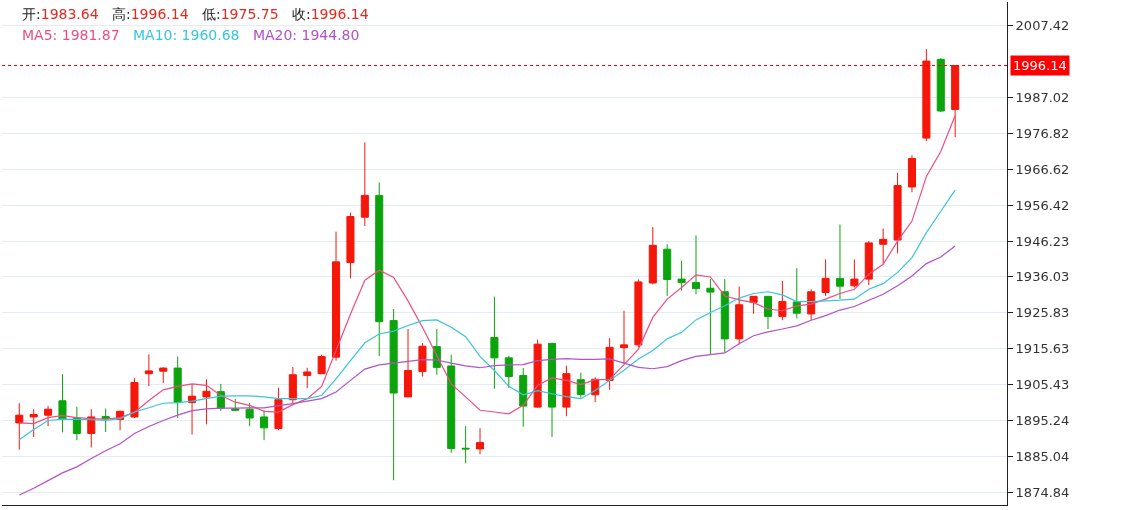 This screenshot has height=510, width=1125. I want to click on y-tick-label: 1946.23, so click(1042, 241).